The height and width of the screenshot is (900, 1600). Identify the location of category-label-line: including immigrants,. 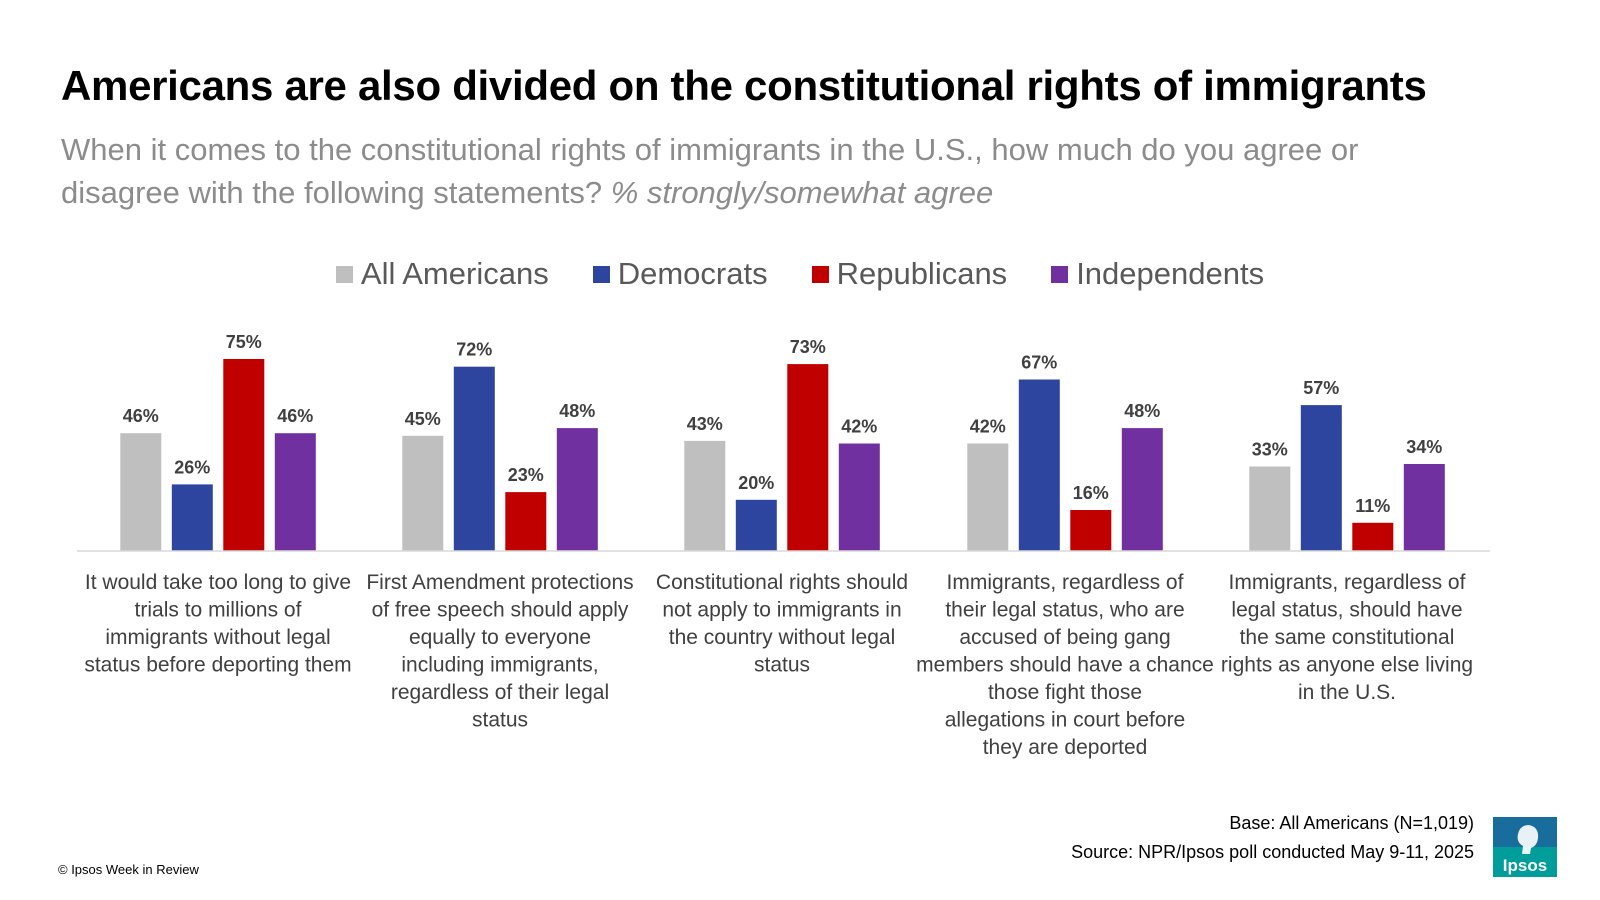
(499, 665).